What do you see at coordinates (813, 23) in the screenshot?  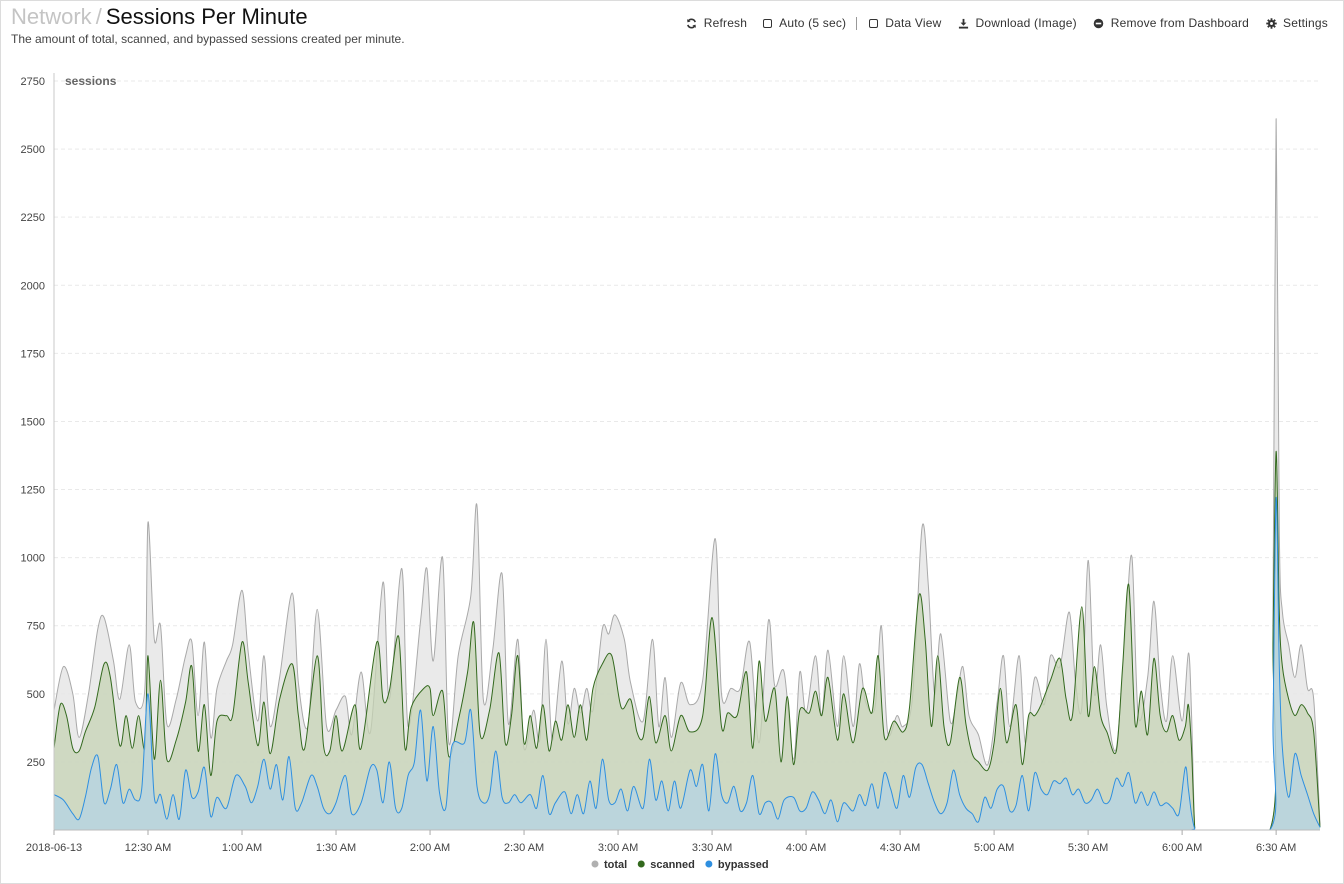 I see `auto-refresh-label: Auto (5 sec)` at bounding box center [813, 23].